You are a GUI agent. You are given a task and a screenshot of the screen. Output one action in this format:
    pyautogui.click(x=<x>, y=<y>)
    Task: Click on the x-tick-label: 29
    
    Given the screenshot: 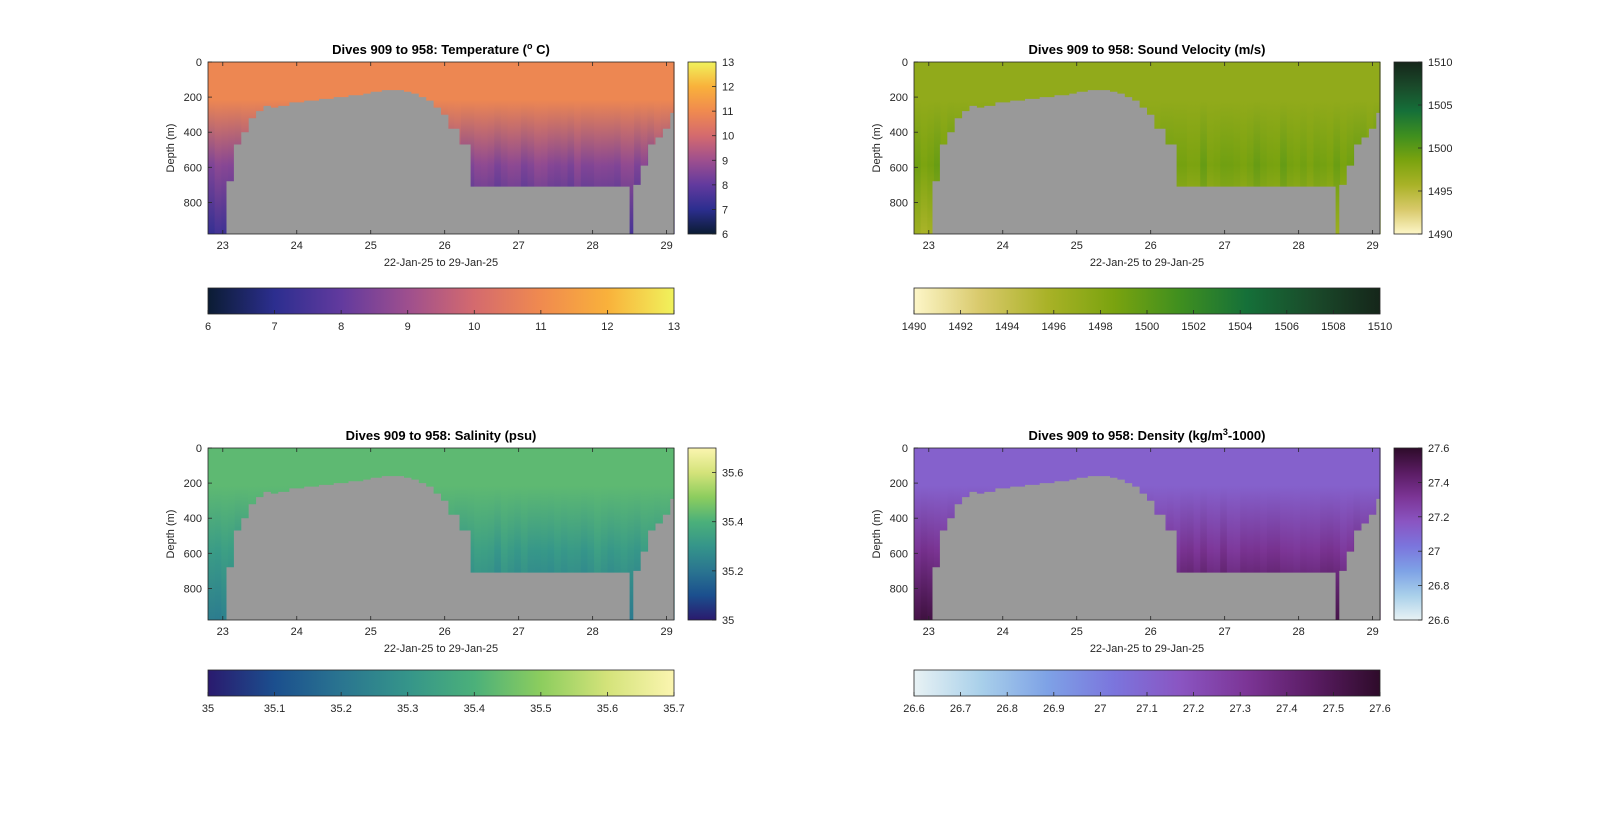 What is the action you would take?
    pyautogui.click(x=666, y=632)
    